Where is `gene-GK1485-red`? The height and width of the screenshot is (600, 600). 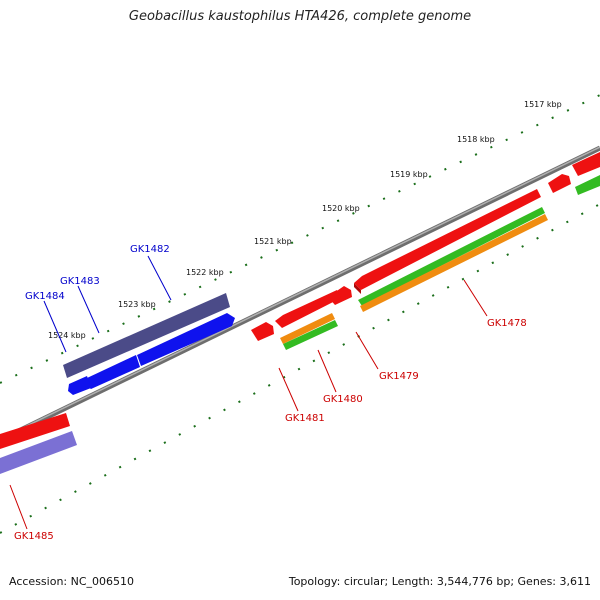 gene-GK1485-red is located at coordinates (35, 431).